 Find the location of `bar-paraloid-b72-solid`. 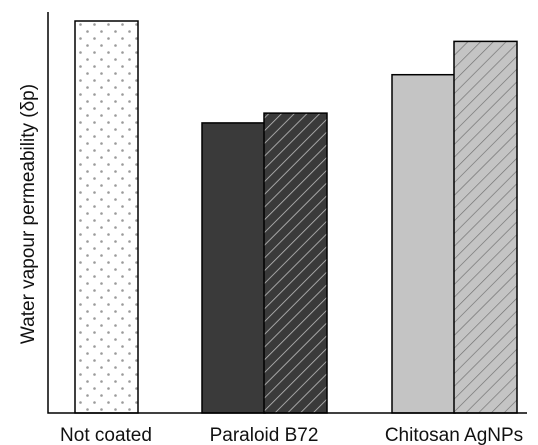

bar-paraloid-b72-solid is located at coordinates (233, 268).